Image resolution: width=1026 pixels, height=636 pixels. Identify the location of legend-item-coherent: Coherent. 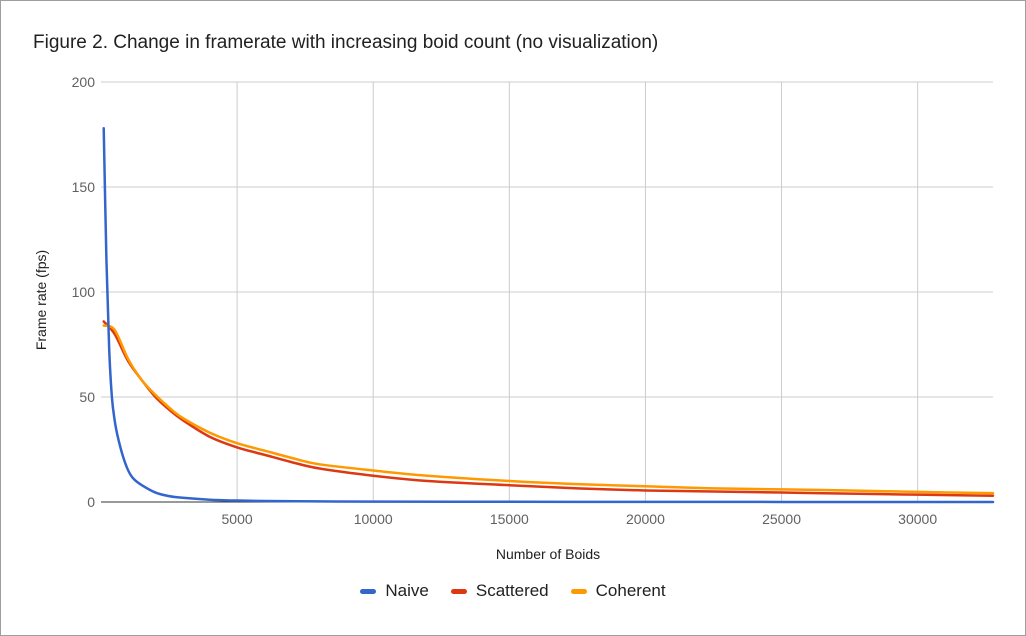
(618, 591).